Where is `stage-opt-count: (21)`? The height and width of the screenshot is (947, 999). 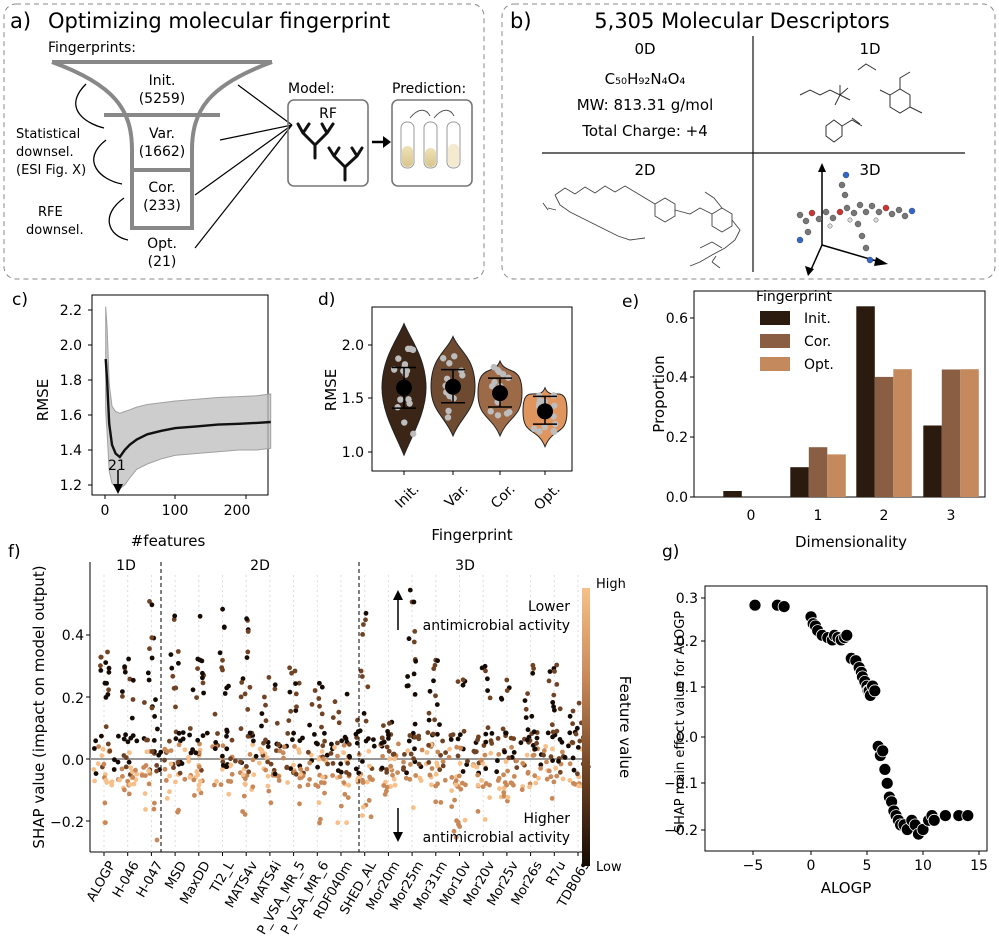 stage-opt-count: (21) is located at coordinates (162, 262).